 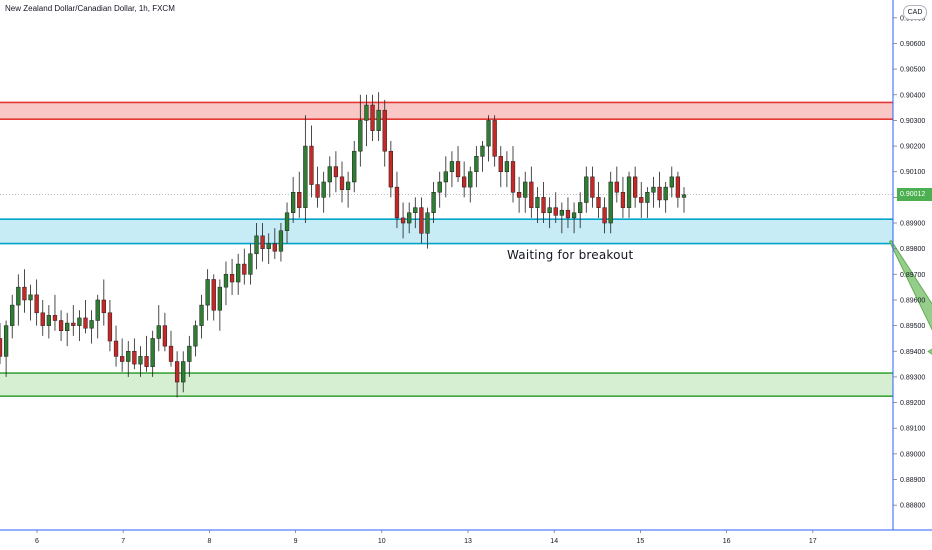 I want to click on target-zone, so click(x=446, y=385).